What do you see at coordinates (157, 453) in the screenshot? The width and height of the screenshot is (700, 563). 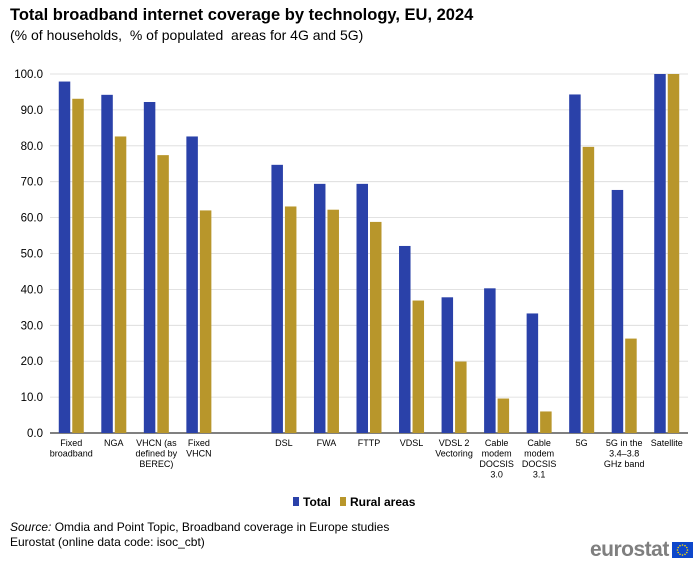 I see `x-tick-label: VHCN (as defined by BEREC)` at bounding box center [157, 453].